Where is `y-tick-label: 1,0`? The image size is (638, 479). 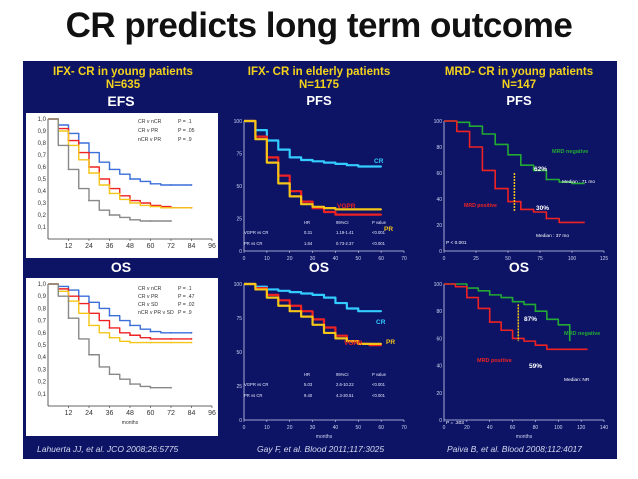
y-tick-label: 1,0 is located at coordinates (42, 120).